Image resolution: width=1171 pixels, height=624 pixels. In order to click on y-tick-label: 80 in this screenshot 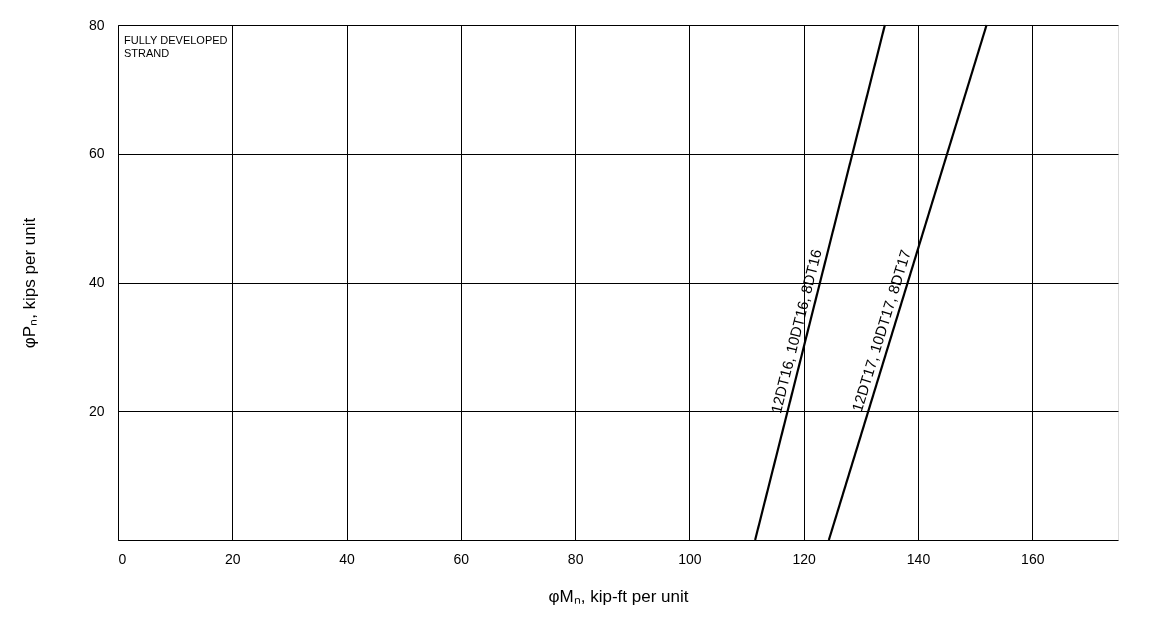, I will do `click(96, 24)`.